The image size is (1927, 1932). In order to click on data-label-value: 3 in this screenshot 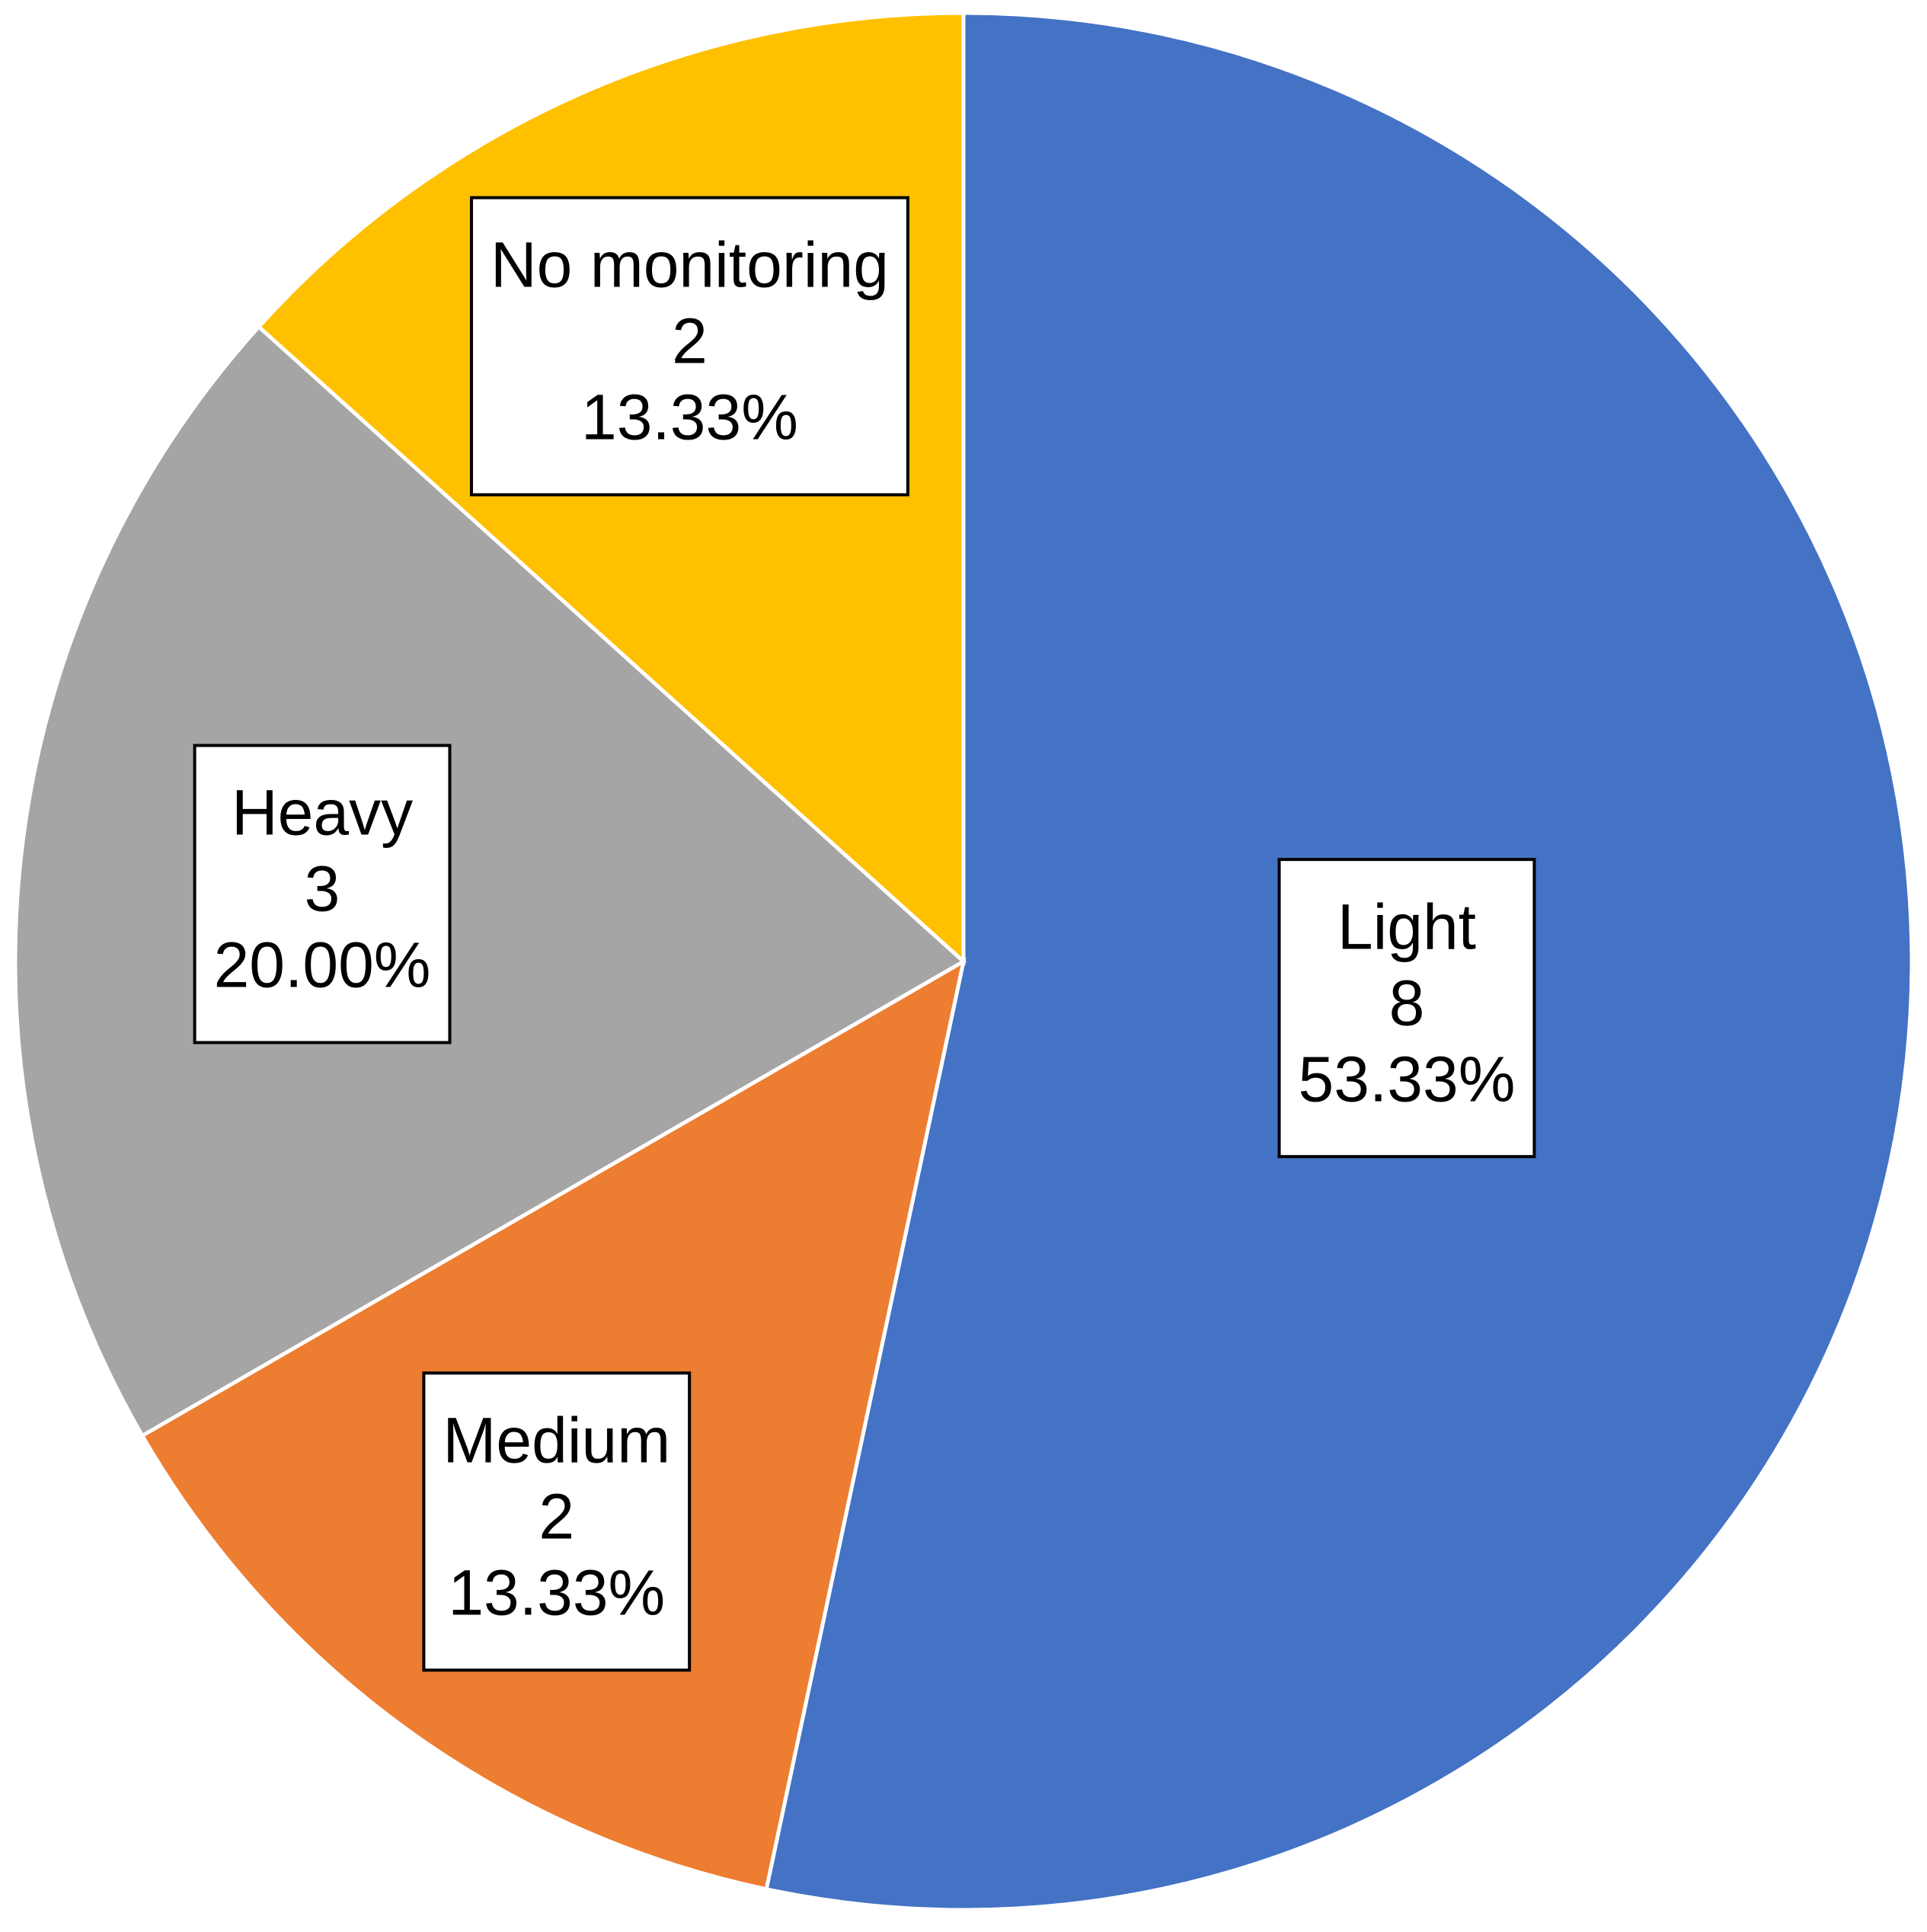, I will do `click(322, 889)`.